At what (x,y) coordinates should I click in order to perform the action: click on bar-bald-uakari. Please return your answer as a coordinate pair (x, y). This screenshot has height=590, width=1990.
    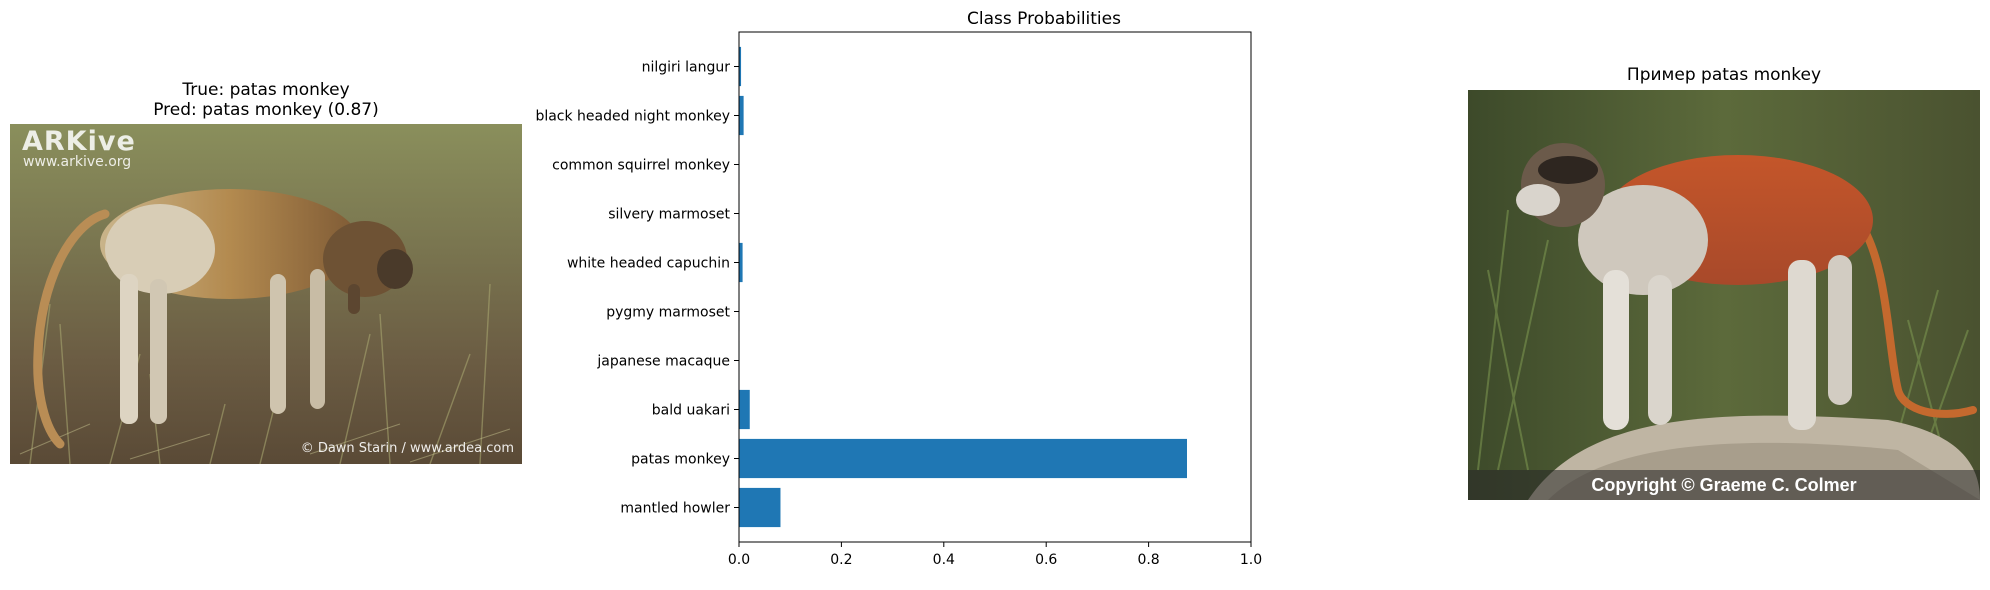
    Looking at the image, I should click on (744, 409).